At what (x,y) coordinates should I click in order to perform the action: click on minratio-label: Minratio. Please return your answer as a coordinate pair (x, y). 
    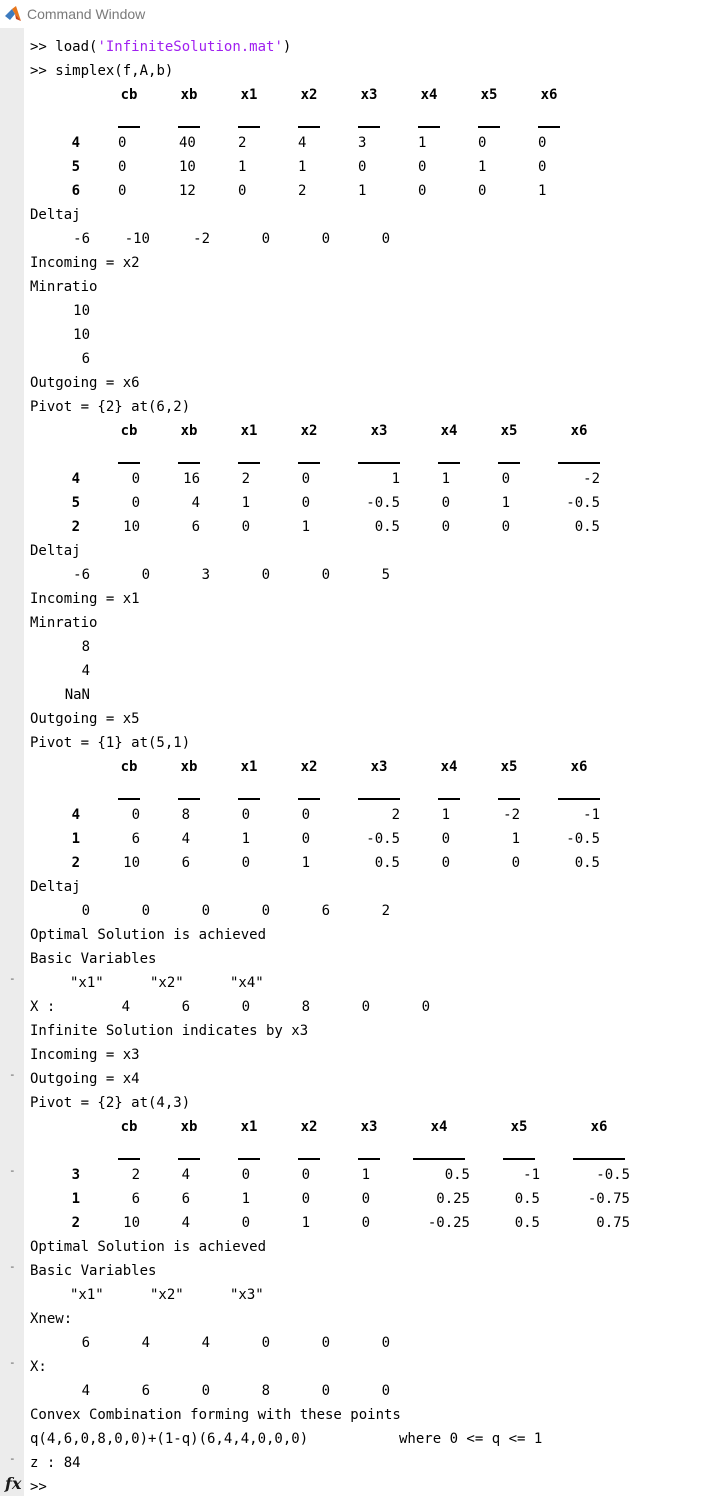
    Looking at the image, I should click on (64, 287).